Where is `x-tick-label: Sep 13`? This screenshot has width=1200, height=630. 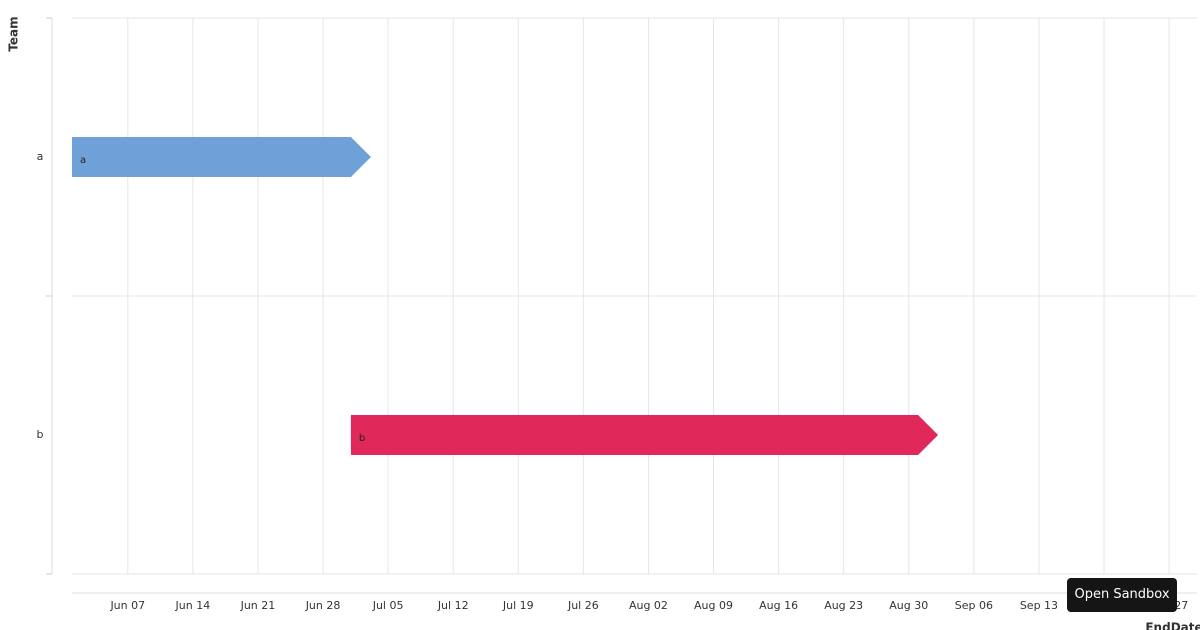
x-tick-label: Sep 13 is located at coordinates (1039, 605).